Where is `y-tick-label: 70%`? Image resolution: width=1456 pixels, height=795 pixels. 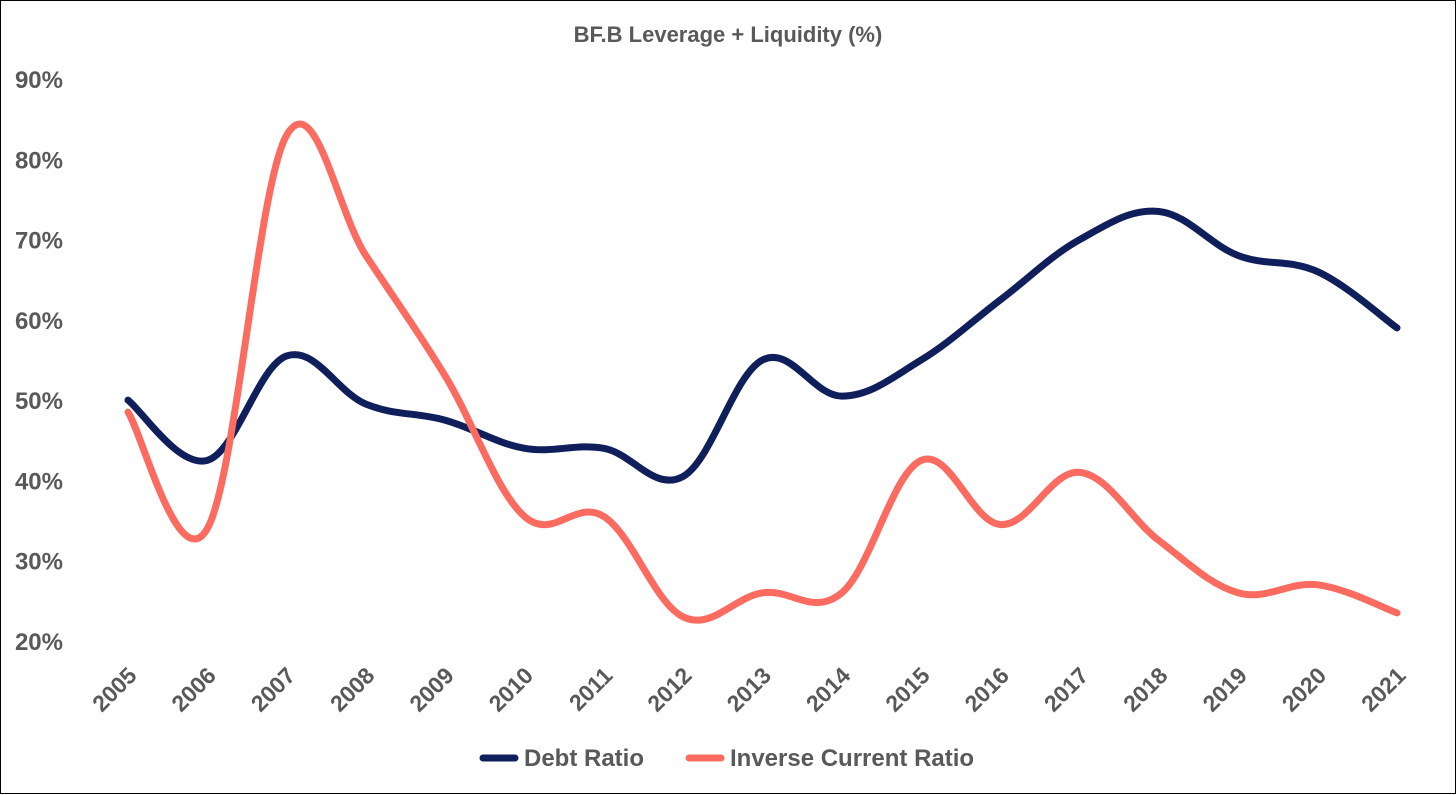 y-tick-label: 70% is located at coordinates (39, 241).